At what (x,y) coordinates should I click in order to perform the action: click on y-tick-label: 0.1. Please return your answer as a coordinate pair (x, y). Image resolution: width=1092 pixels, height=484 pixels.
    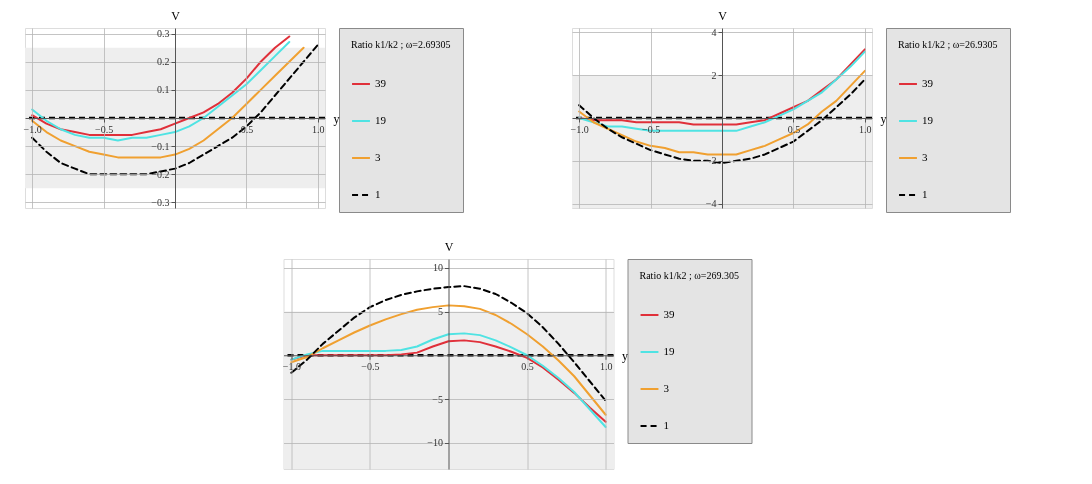
    Looking at the image, I should click on (163, 90).